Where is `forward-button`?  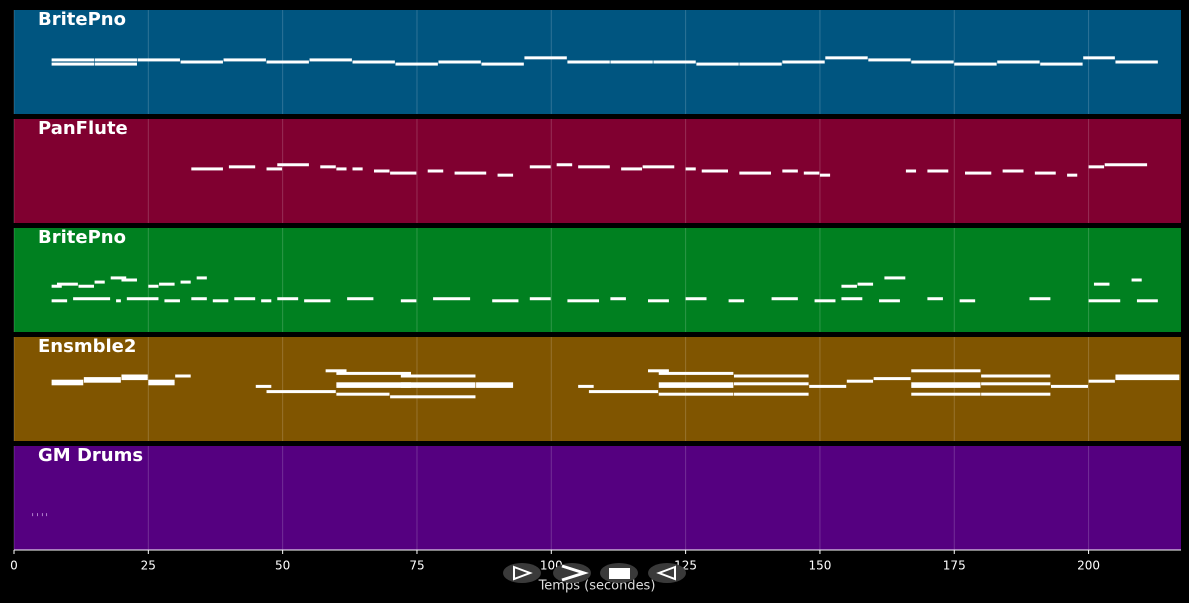 forward-button is located at coordinates (572, 573).